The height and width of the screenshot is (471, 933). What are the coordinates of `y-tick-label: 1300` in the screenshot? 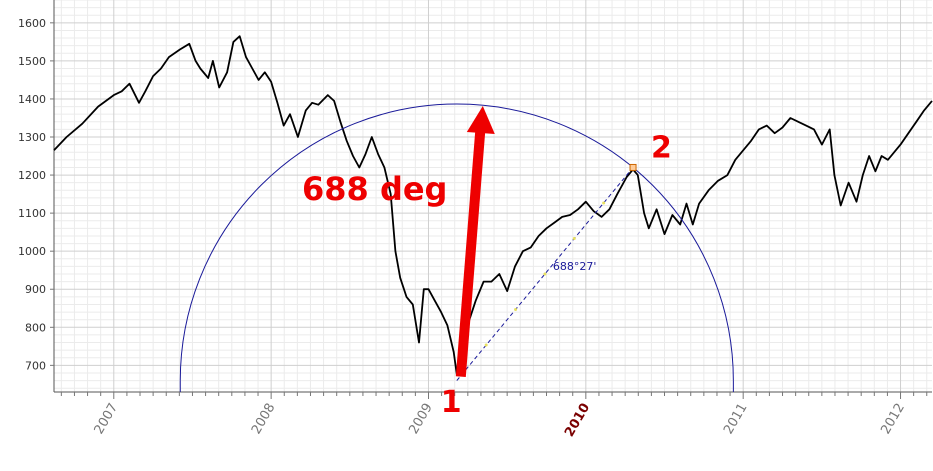 It's located at (32, 137).